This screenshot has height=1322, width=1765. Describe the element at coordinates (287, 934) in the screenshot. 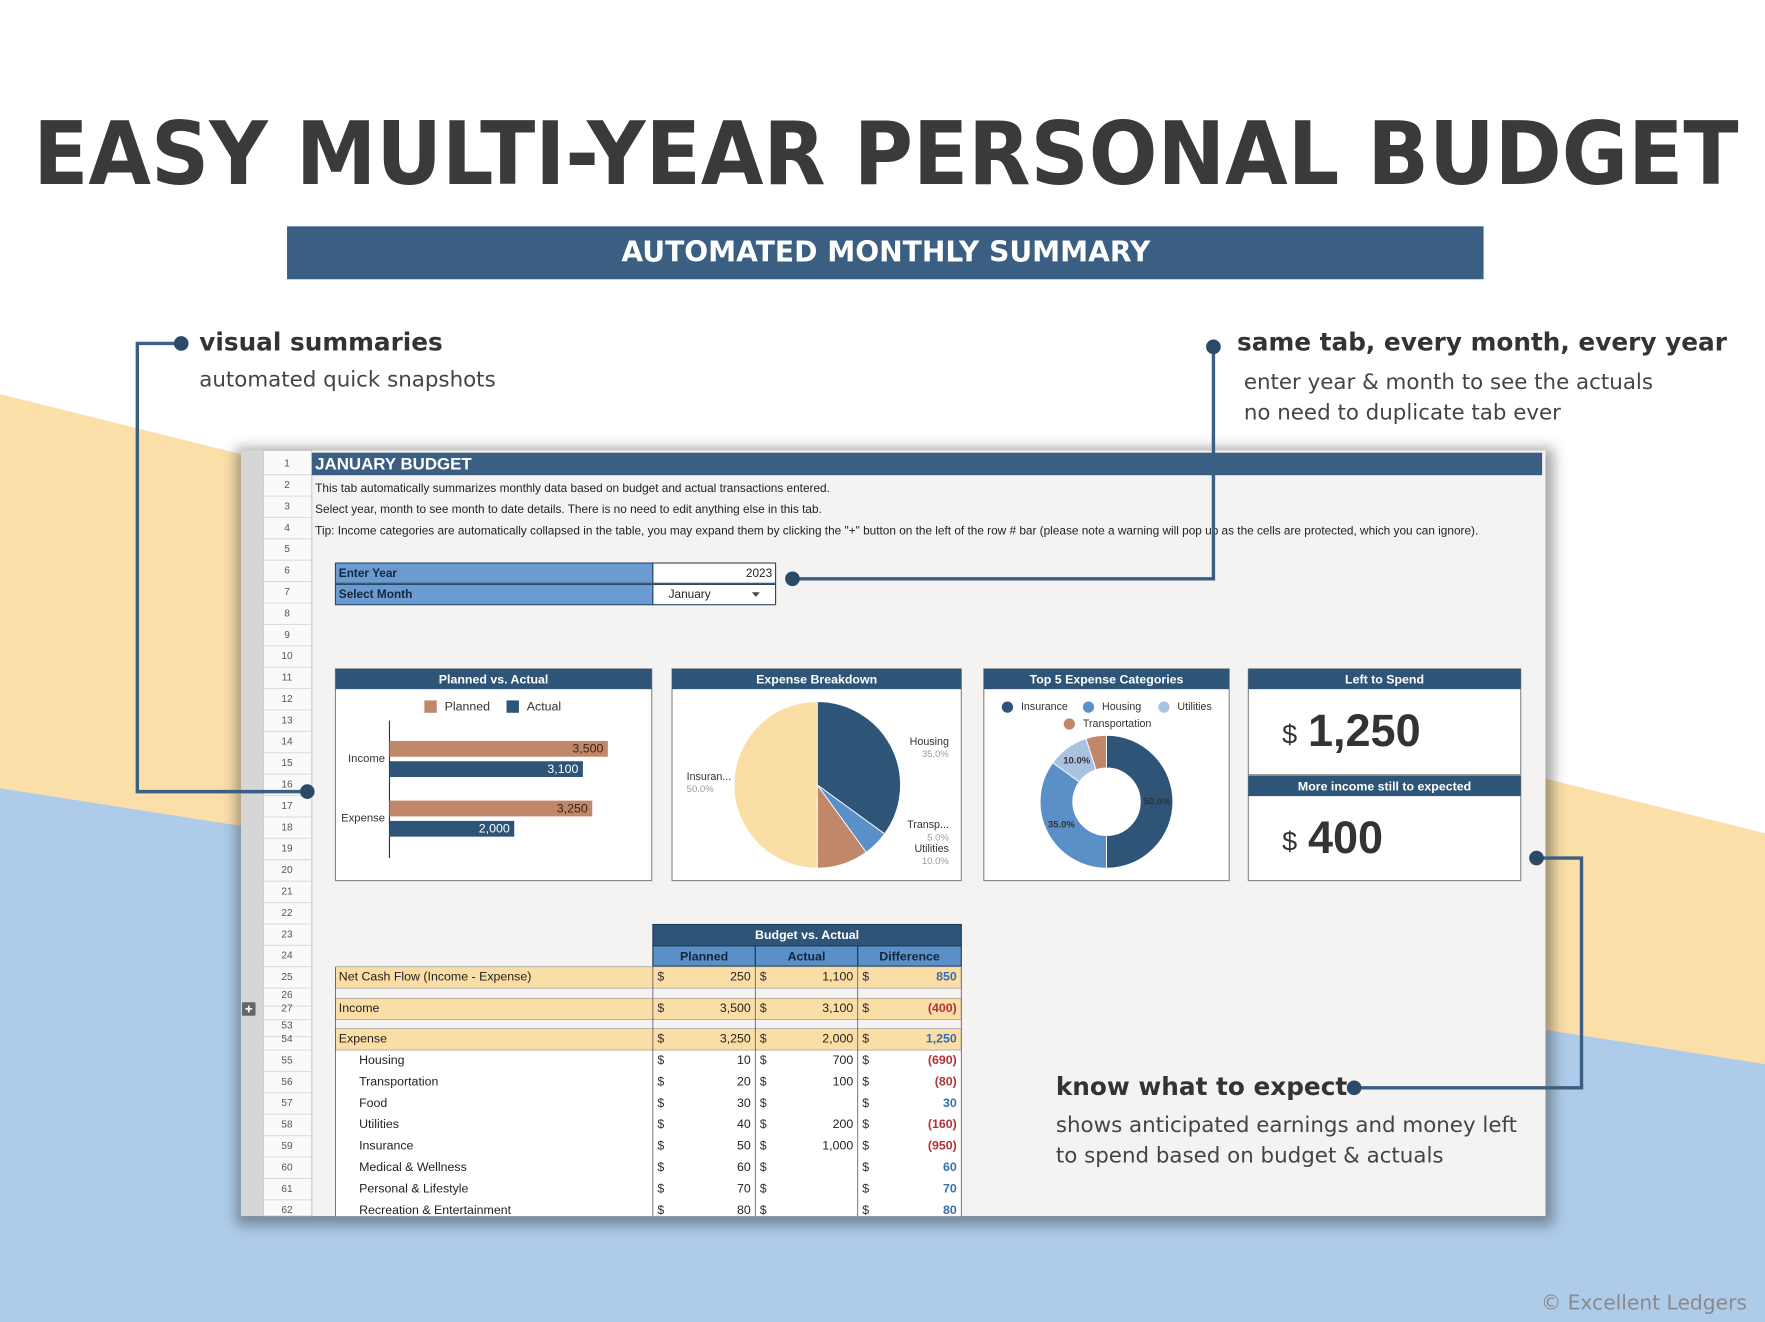

I see `row-number: 23` at that location.